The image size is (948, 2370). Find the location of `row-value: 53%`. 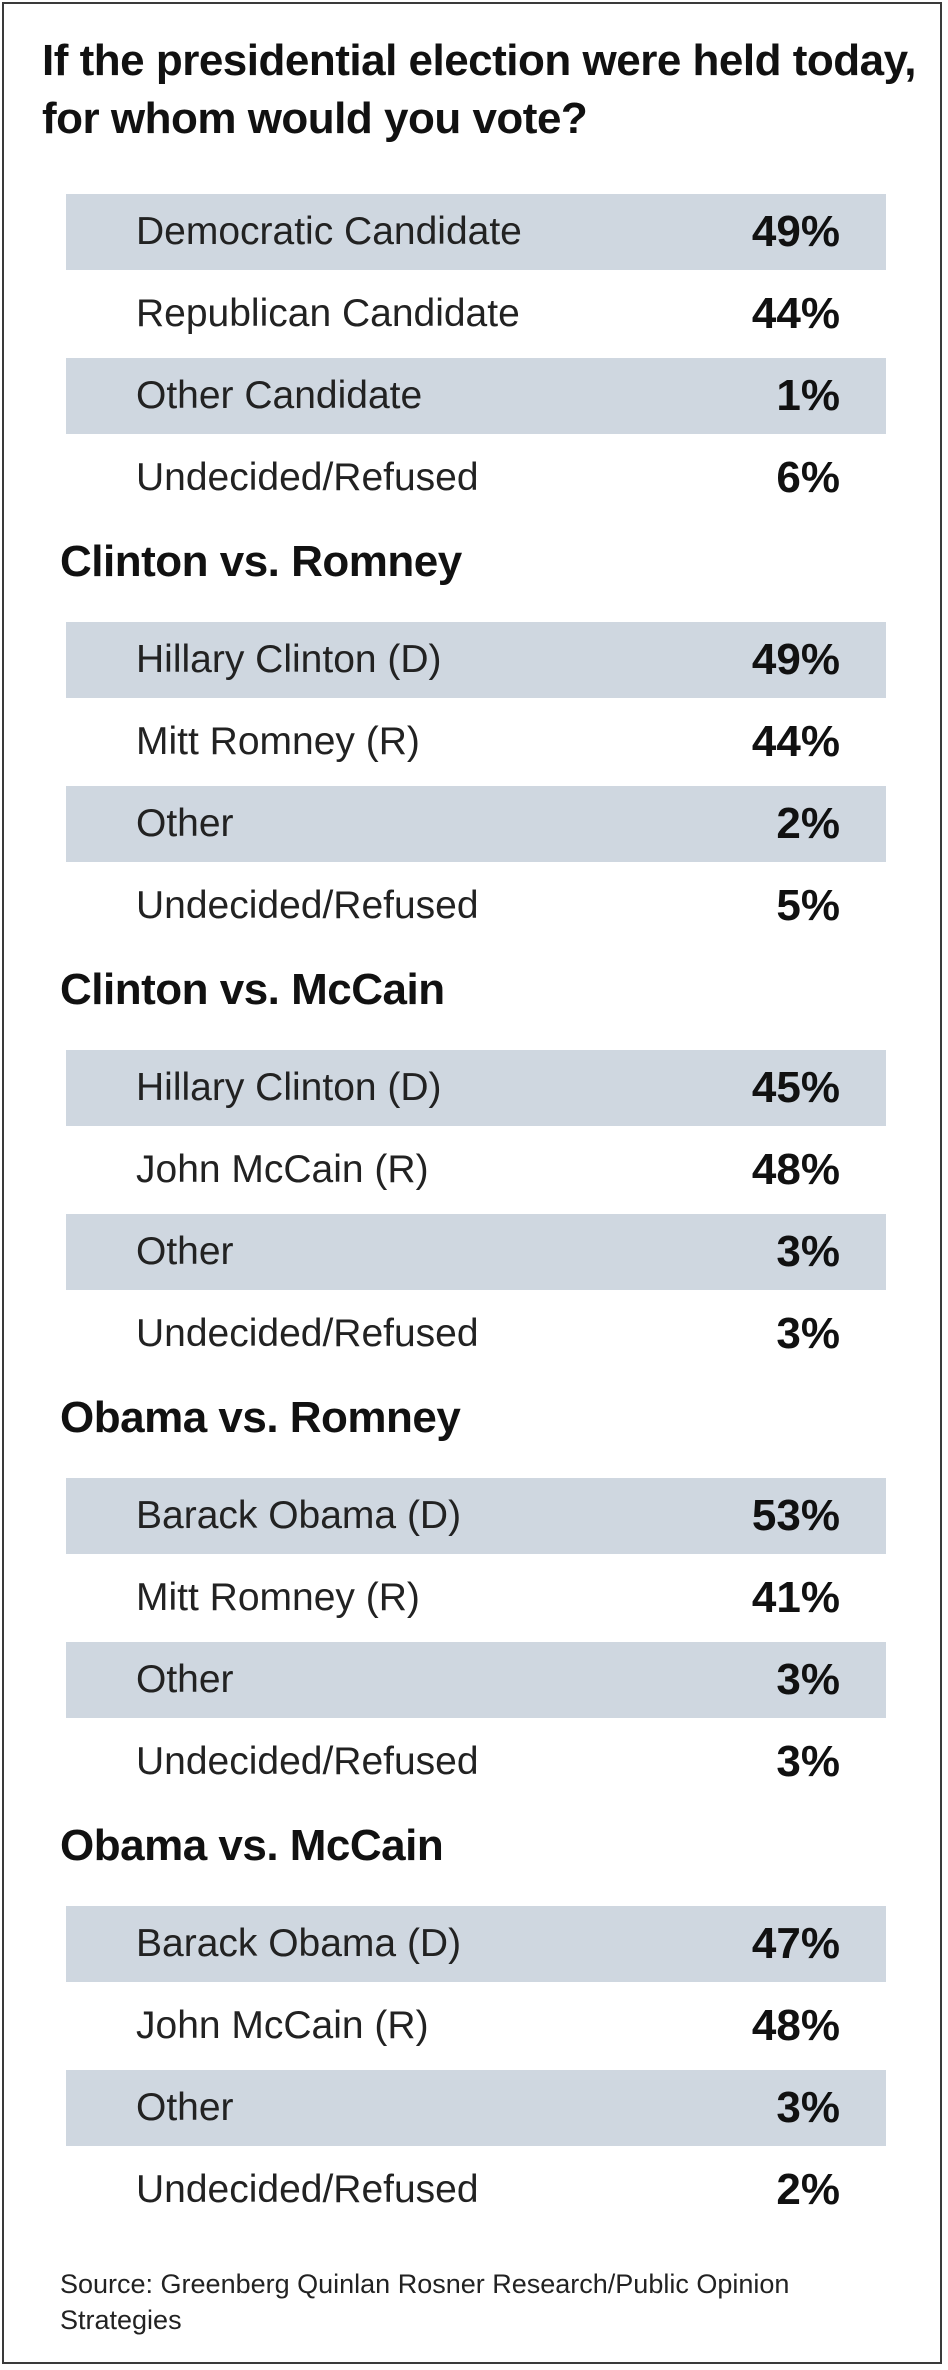

row-value: 53% is located at coordinates (795, 1515).